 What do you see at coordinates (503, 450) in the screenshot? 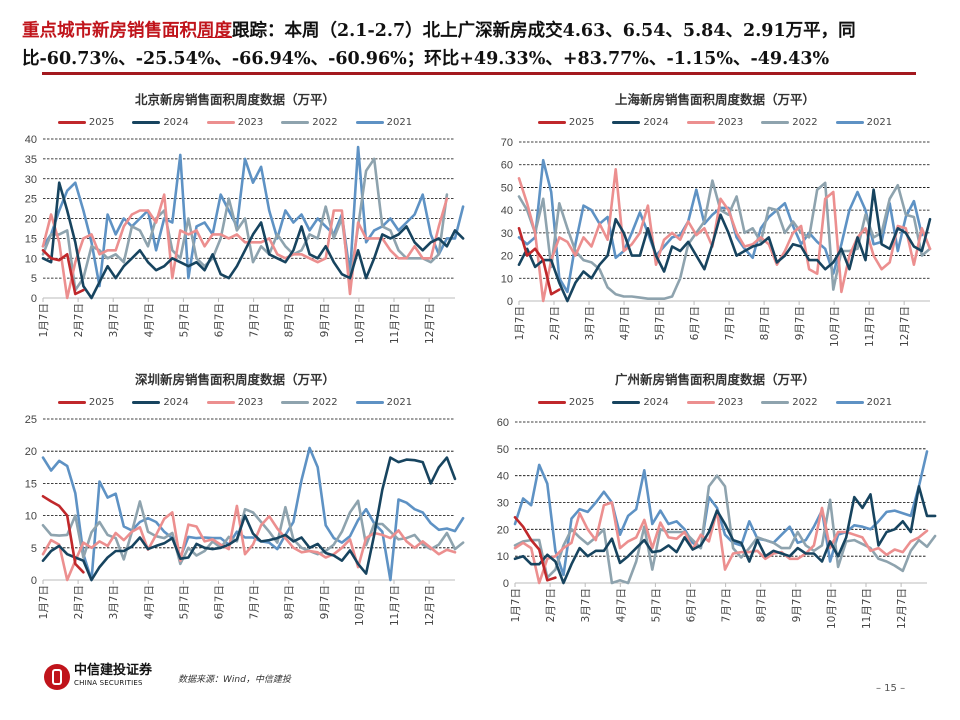
I see `y-tick-label: 50` at bounding box center [503, 450].